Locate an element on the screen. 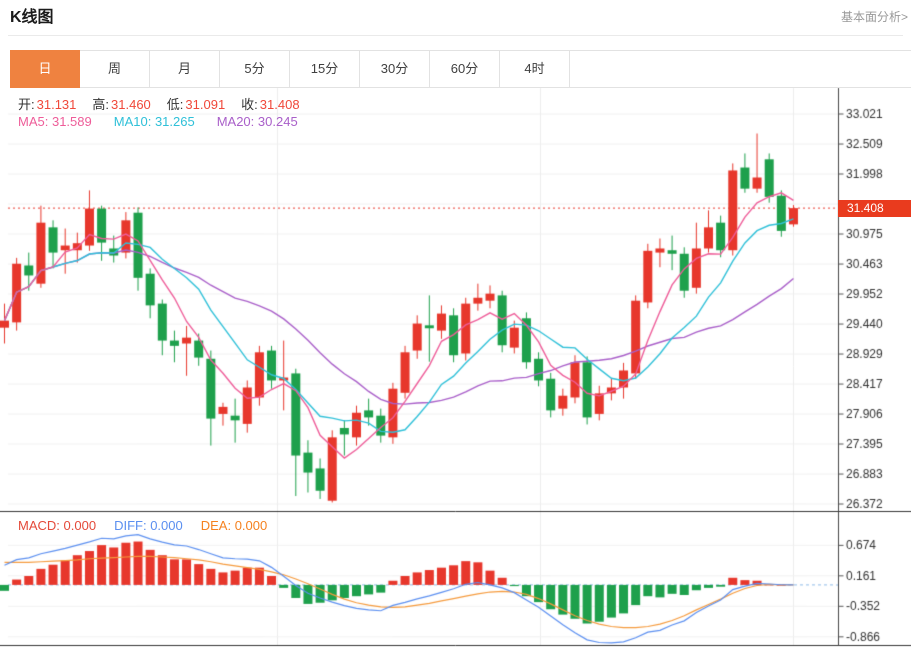 This screenshot has height=648, width=911. close-label: 收: is located at coordinates (249, 104).